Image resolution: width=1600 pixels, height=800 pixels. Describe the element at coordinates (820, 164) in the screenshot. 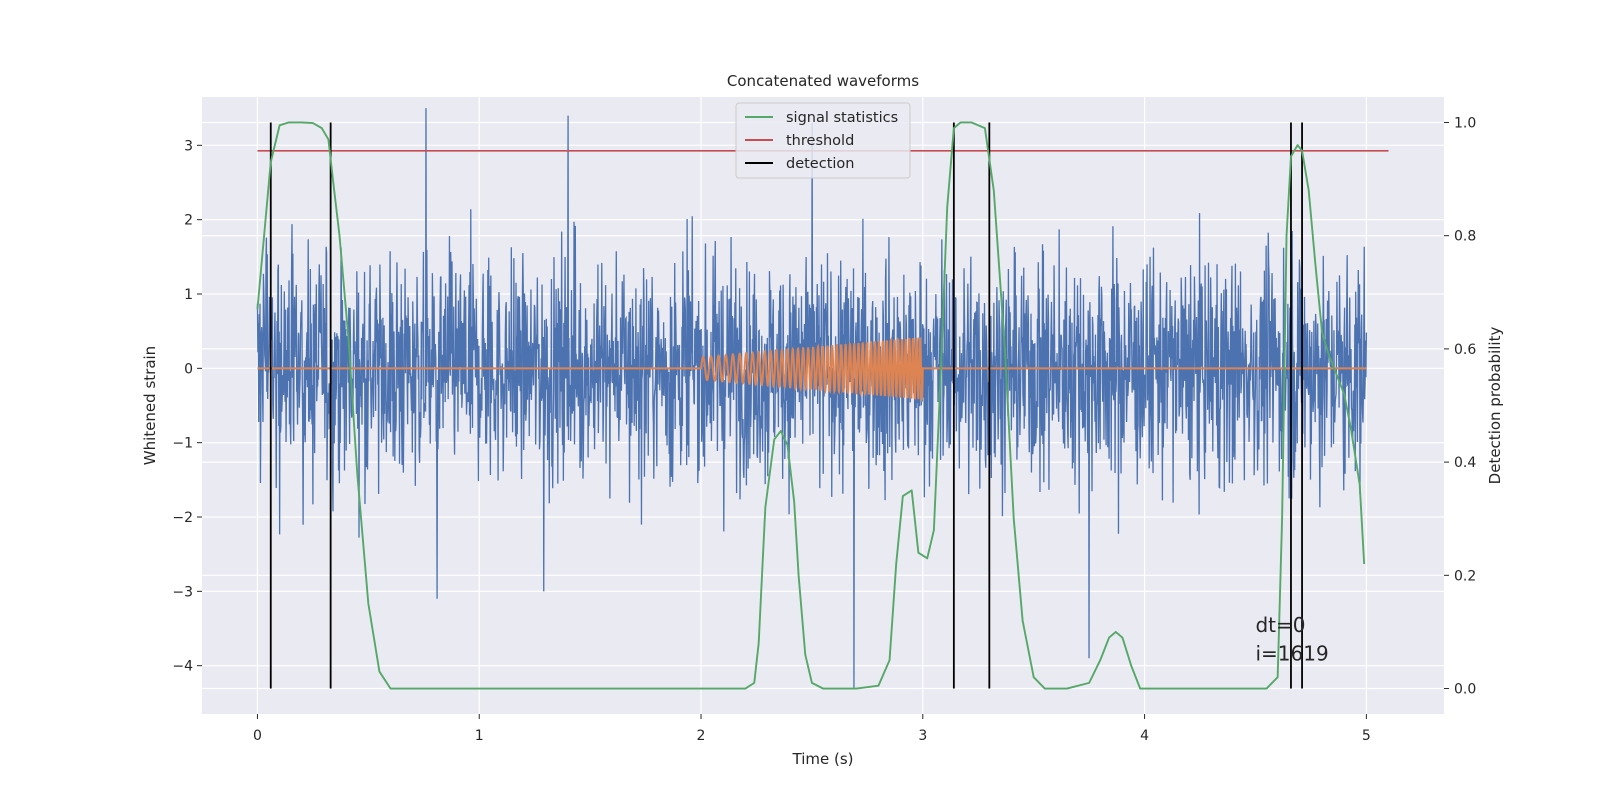

I see `legend-label: detection` at that location.